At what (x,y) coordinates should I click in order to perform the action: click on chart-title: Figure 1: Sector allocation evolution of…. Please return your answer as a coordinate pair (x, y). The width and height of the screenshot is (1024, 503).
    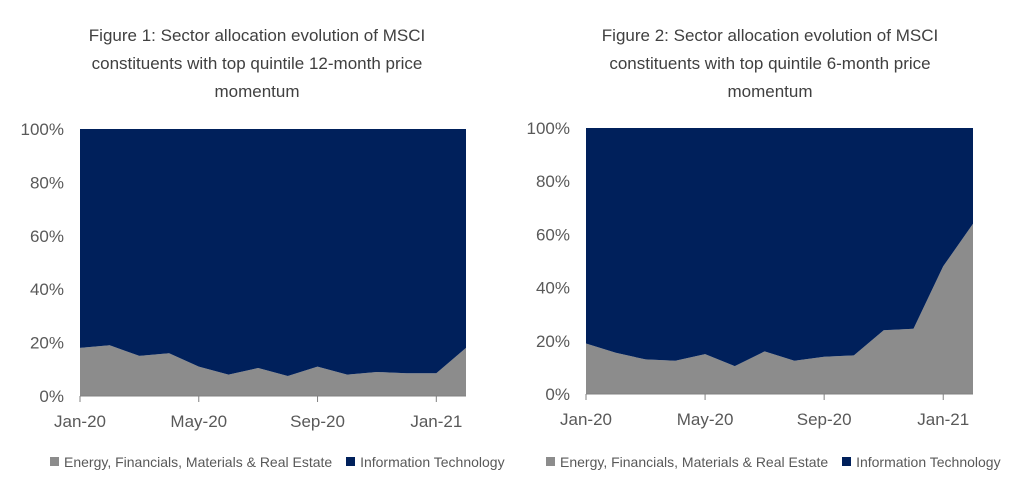
    Looking at the image, I should click on (257, 64).